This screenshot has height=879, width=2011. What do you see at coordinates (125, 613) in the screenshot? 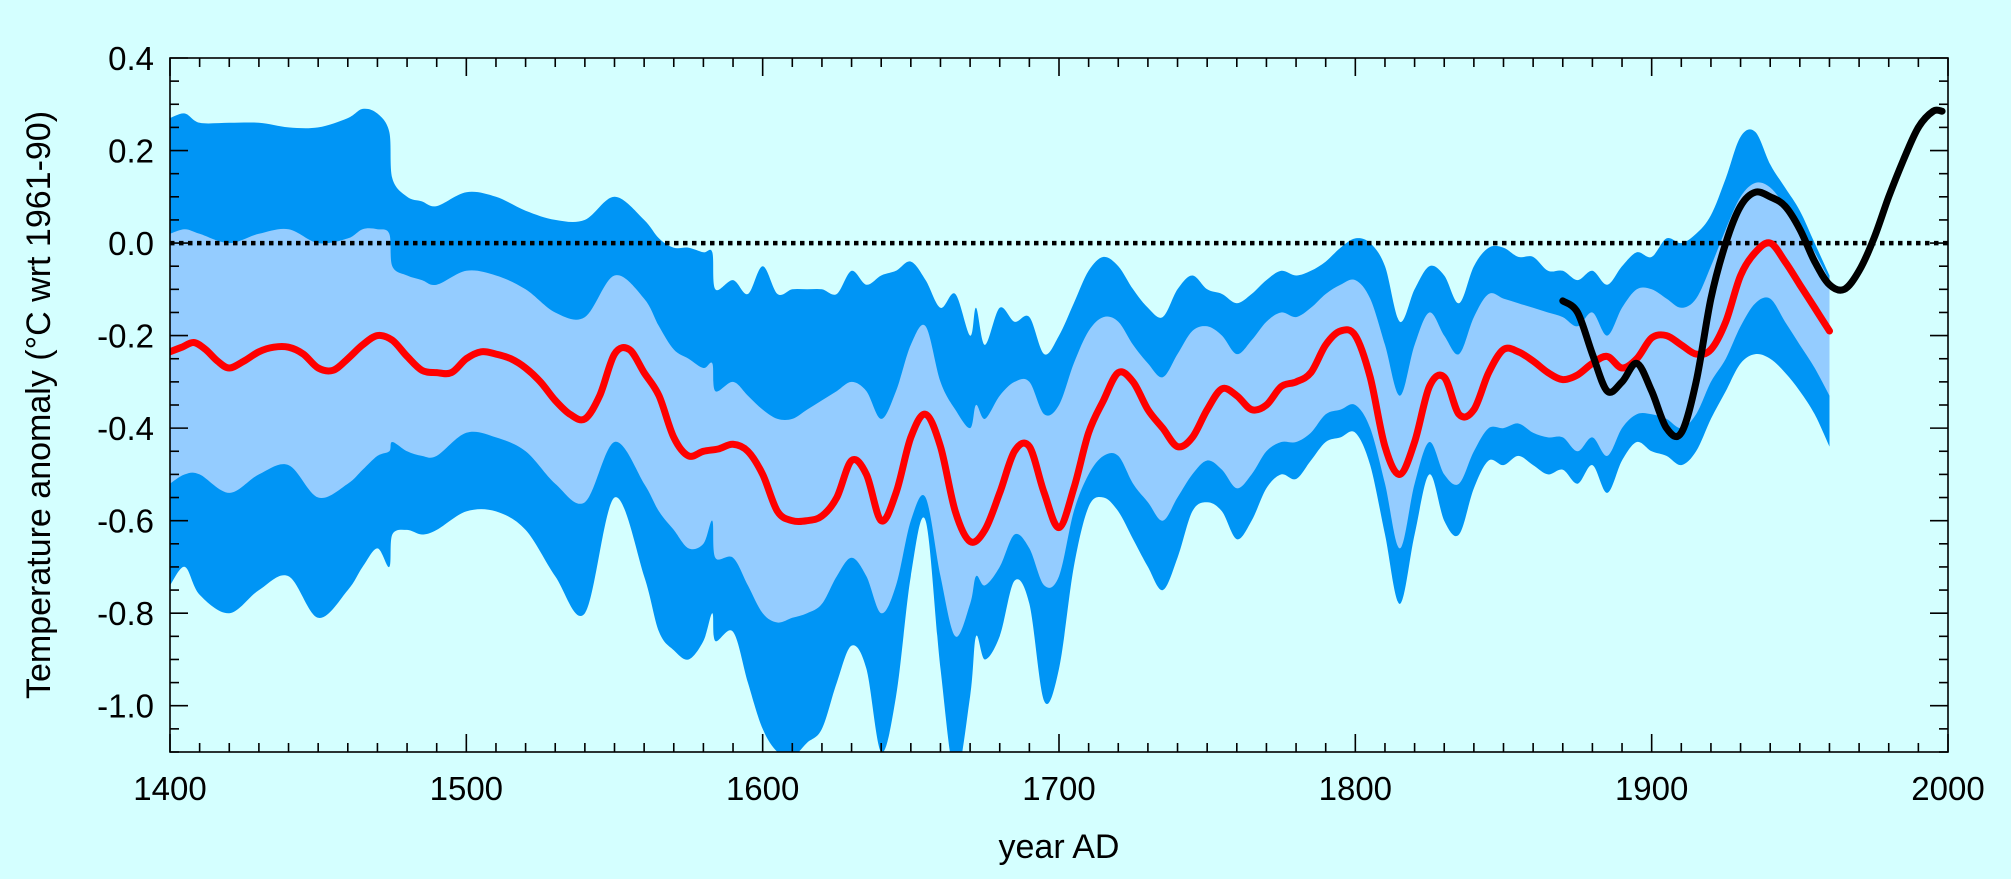
I see `y-tick-label: -0.8` at bounding box center [125, 613].